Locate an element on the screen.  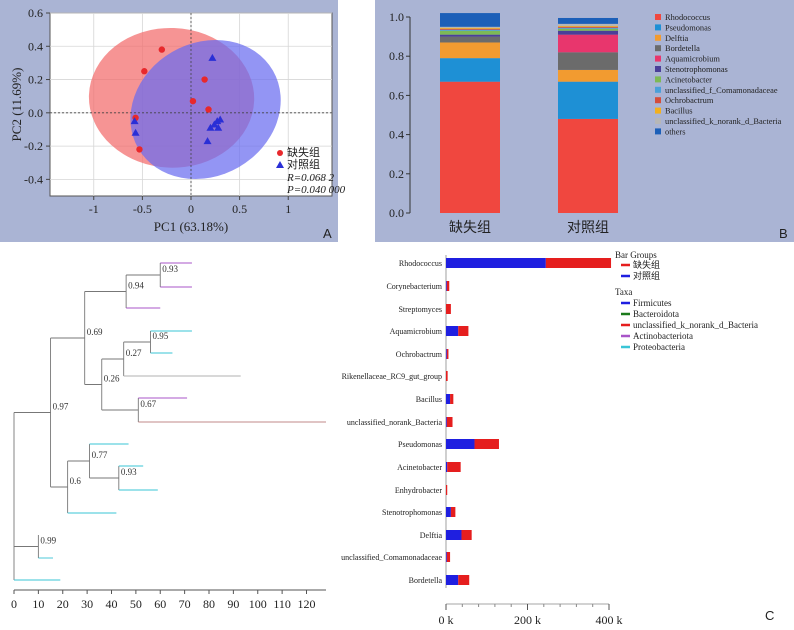
taxon-label: Corynebacterium is located at coordinates (414, 286).